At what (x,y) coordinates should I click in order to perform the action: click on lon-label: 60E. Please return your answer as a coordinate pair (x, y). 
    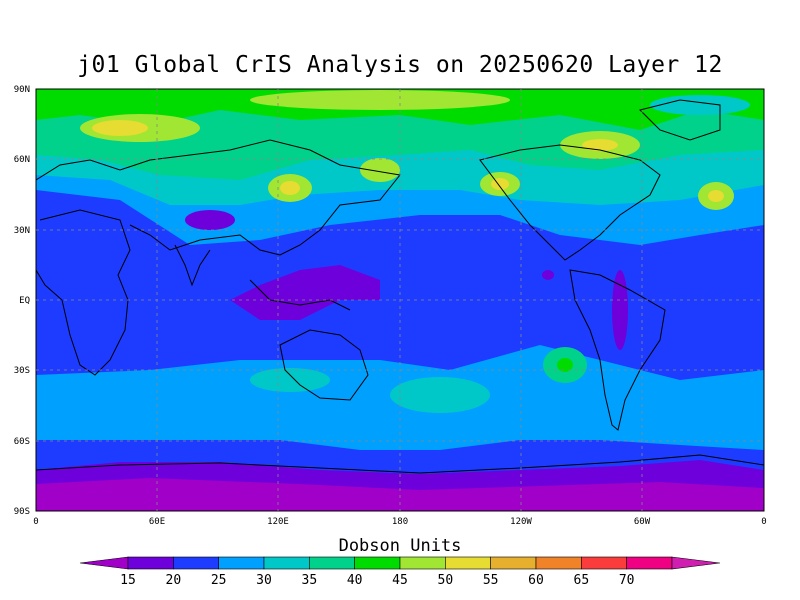
    Looking at the image, I should click on (157, 522).